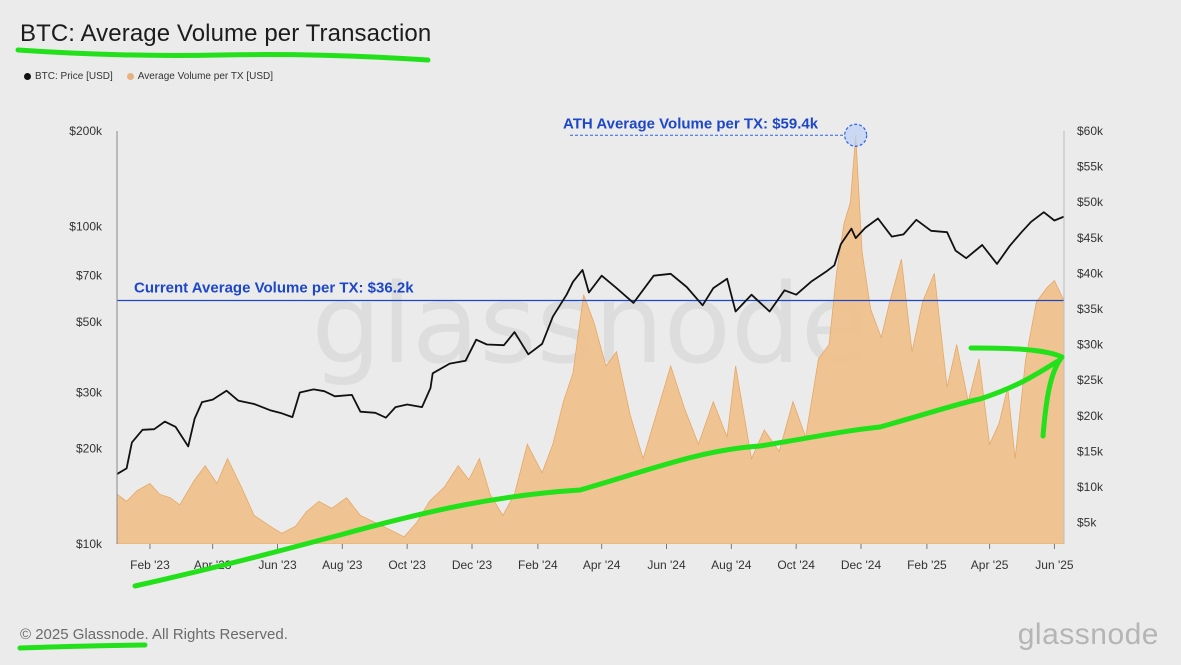  I want to click on x-tick-label: Aug '23, so click(342, 565).